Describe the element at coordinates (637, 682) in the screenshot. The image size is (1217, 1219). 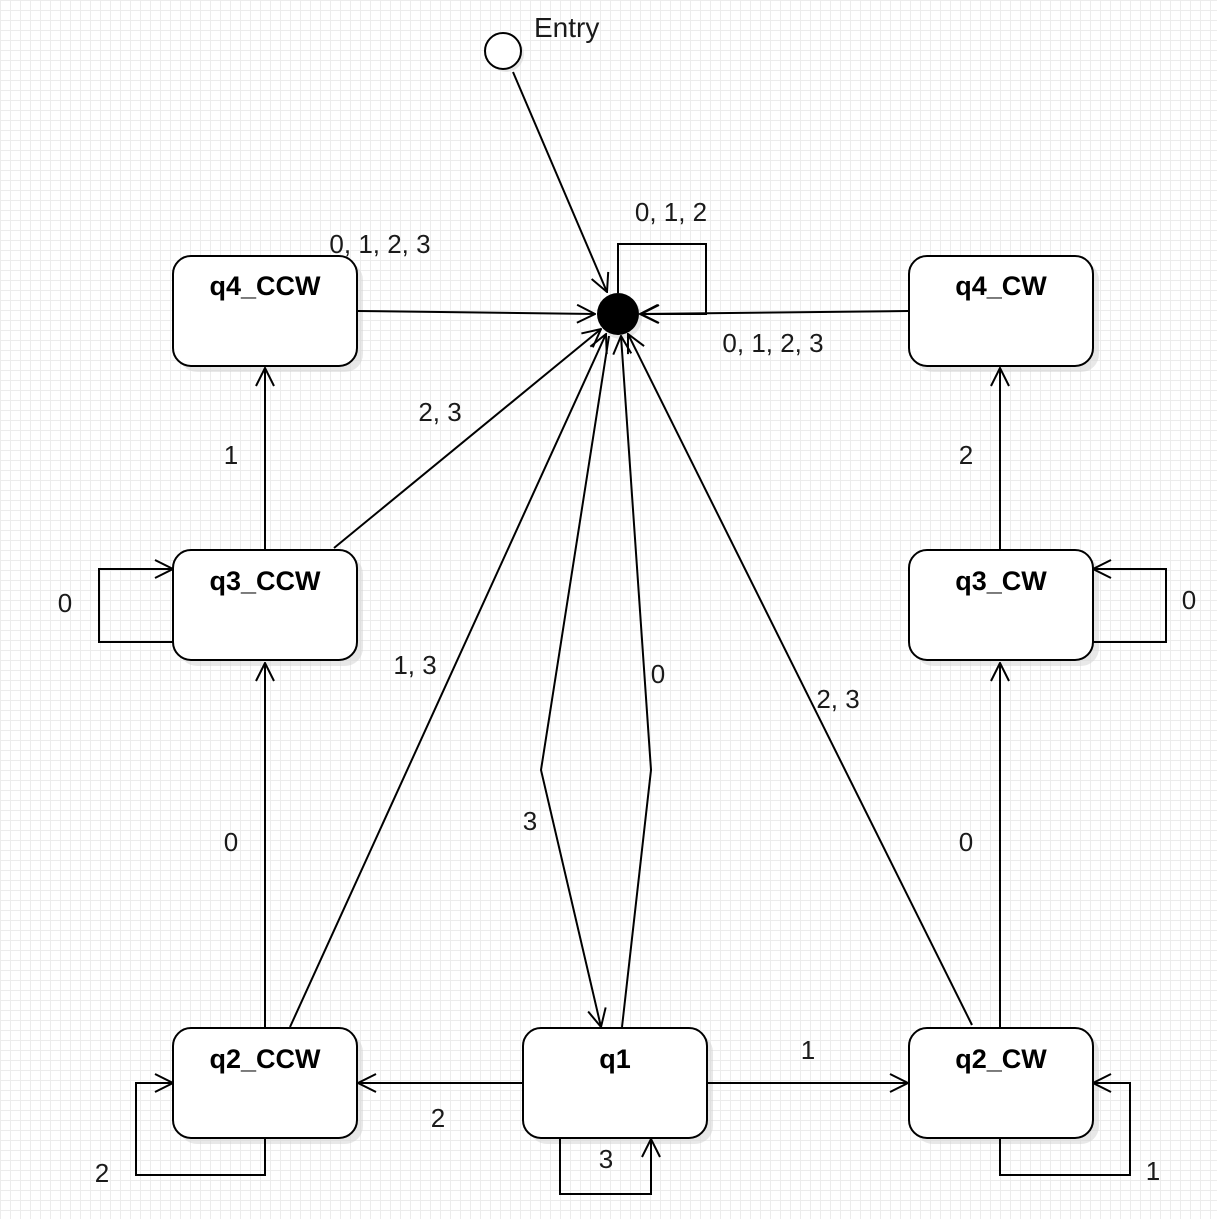
I see `edge-q1-to-final` at that location.